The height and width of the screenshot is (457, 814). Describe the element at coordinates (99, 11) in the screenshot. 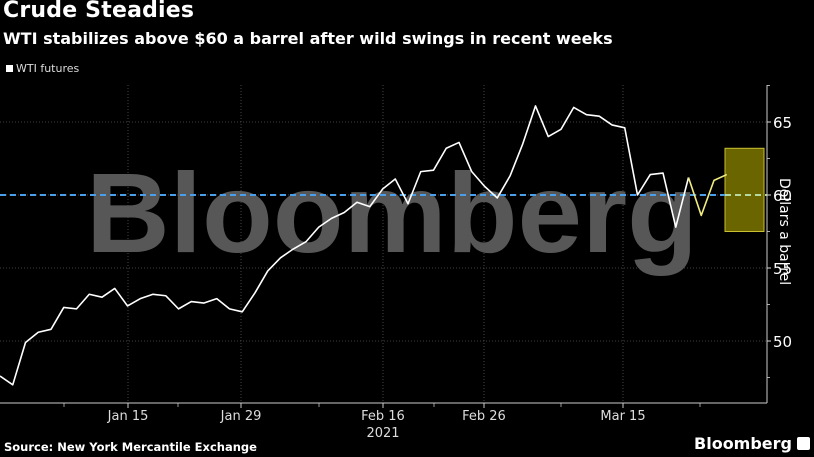

I see `chart-title: Crude Steadies` at that location.